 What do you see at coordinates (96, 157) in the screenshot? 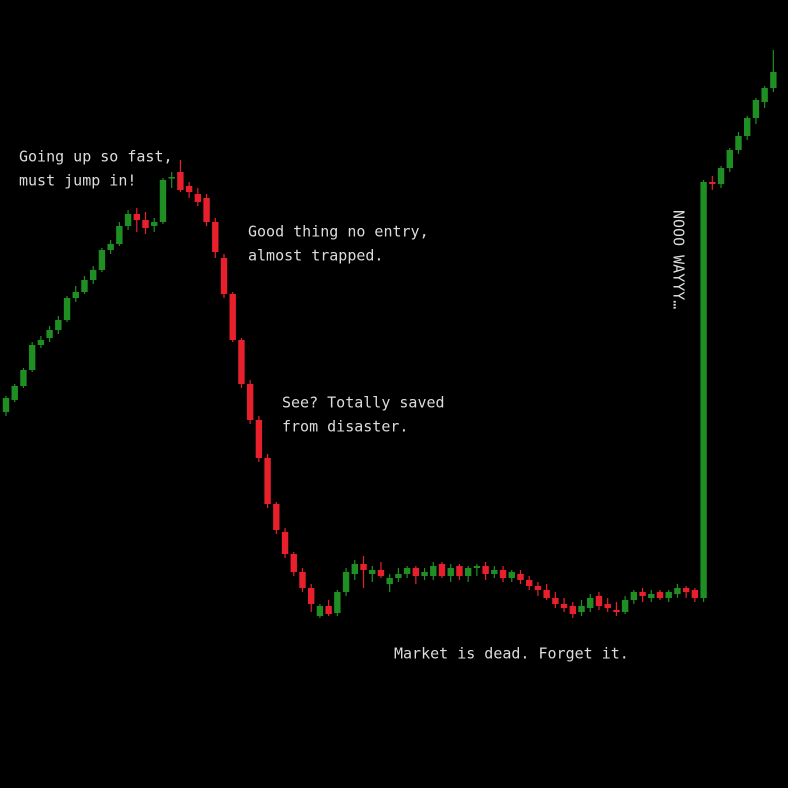
I see `annotation: Going up so fast,` at bounding box center [96, 157].